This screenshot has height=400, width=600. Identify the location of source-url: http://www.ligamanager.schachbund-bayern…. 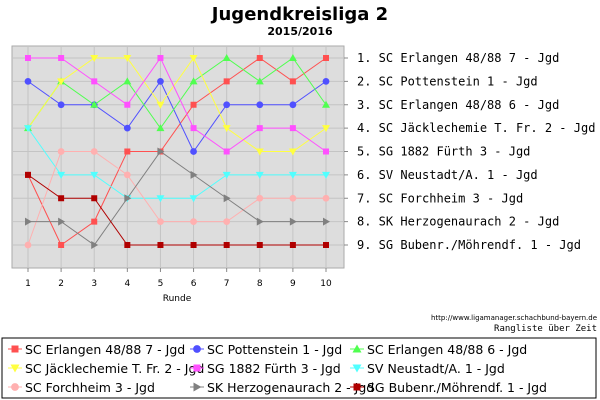
(514, 318).